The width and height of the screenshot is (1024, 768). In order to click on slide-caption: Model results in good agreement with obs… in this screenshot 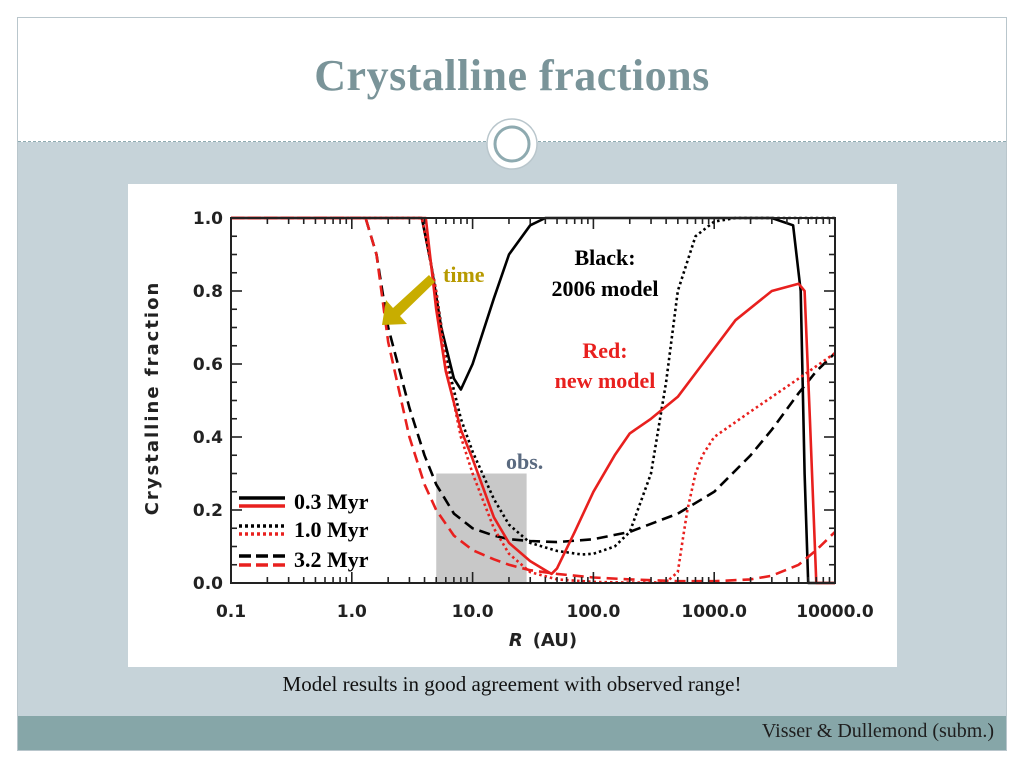, I will do `click(512, 684)`.